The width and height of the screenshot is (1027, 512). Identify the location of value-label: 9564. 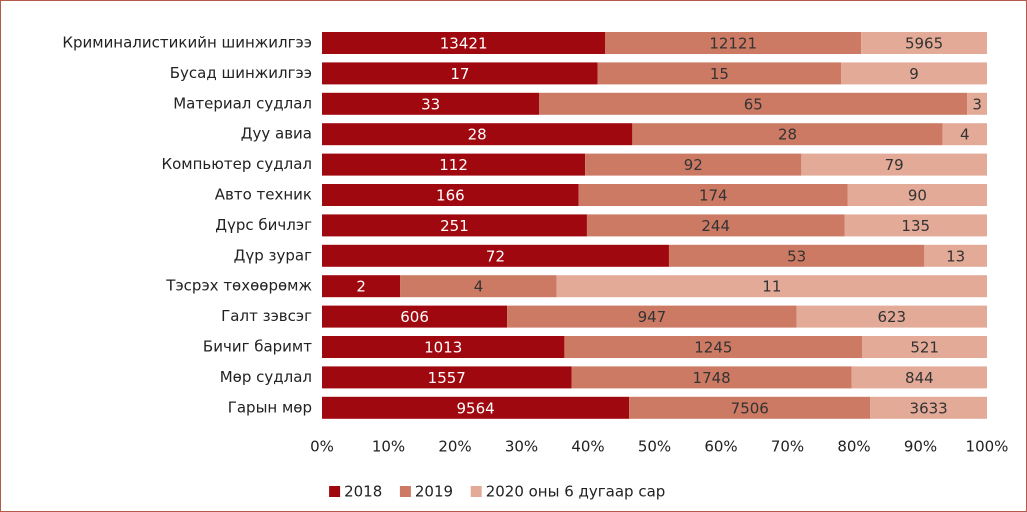
(476, 408).